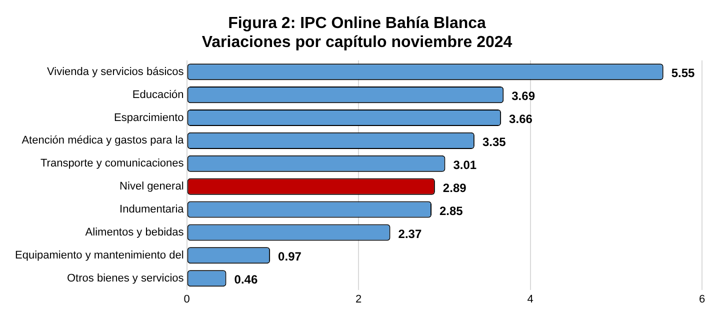 The image size is (722, 321). I want to click on y-tick-label: Esparcimiento, so click(149, 118).